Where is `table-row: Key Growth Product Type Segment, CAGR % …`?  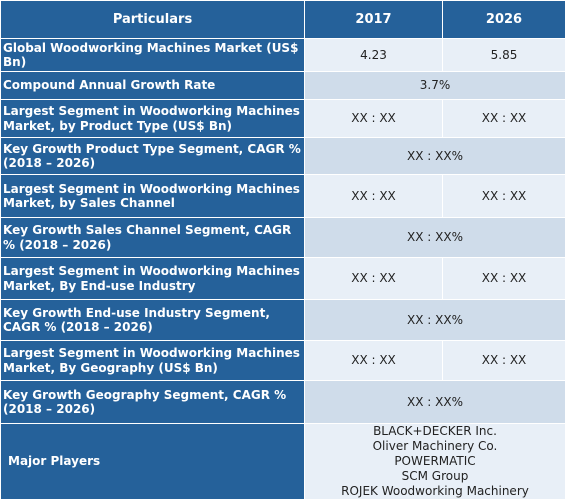 table-row: Key Growth Product Type Segment, CAGR % … is located at coordinates (283, 156).